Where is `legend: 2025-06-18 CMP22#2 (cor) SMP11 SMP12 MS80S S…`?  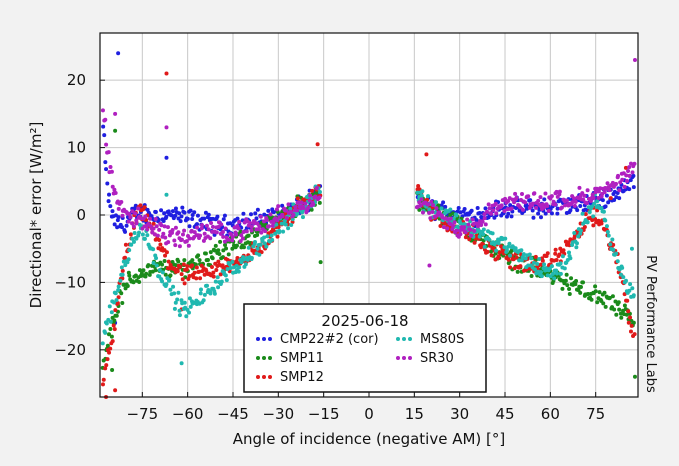
legend: 2025-06-18 CMP22#2 (cor) SMP11 SMP12 MS80S S… is located at coordinates (365, 348).